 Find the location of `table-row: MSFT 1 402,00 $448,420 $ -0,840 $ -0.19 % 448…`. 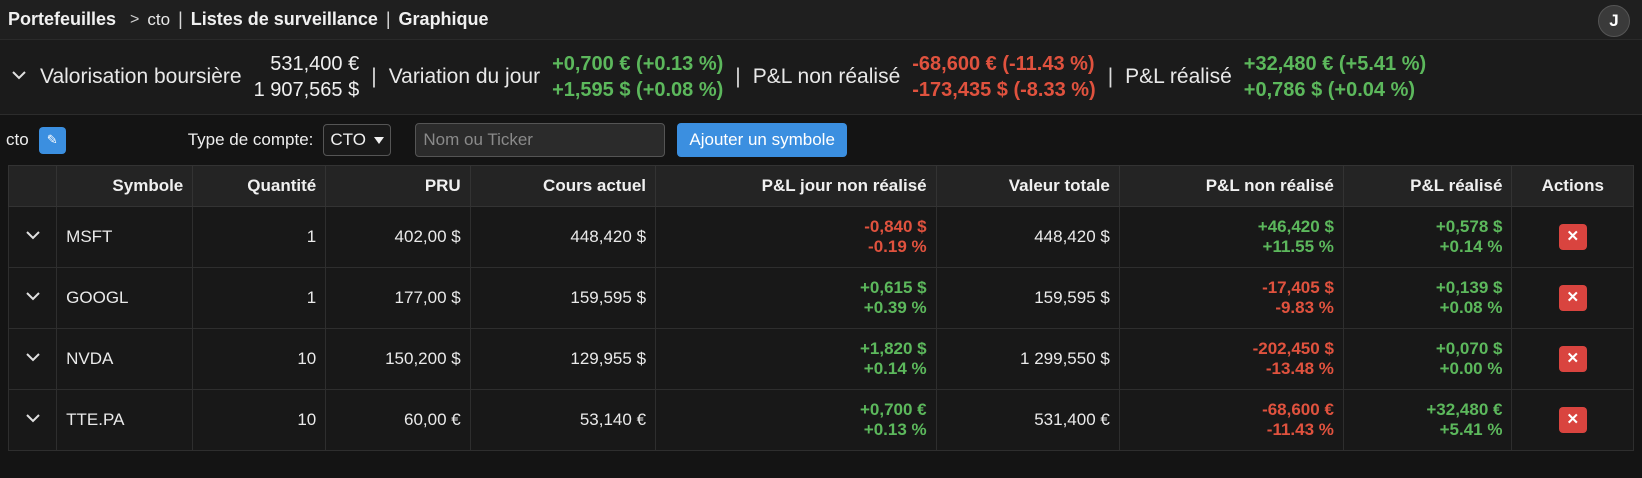

table-row: MSFT 1 402,00 $448,420 $ -0,840 $ -0.19 % 448… is located at coordinates (820, 237).